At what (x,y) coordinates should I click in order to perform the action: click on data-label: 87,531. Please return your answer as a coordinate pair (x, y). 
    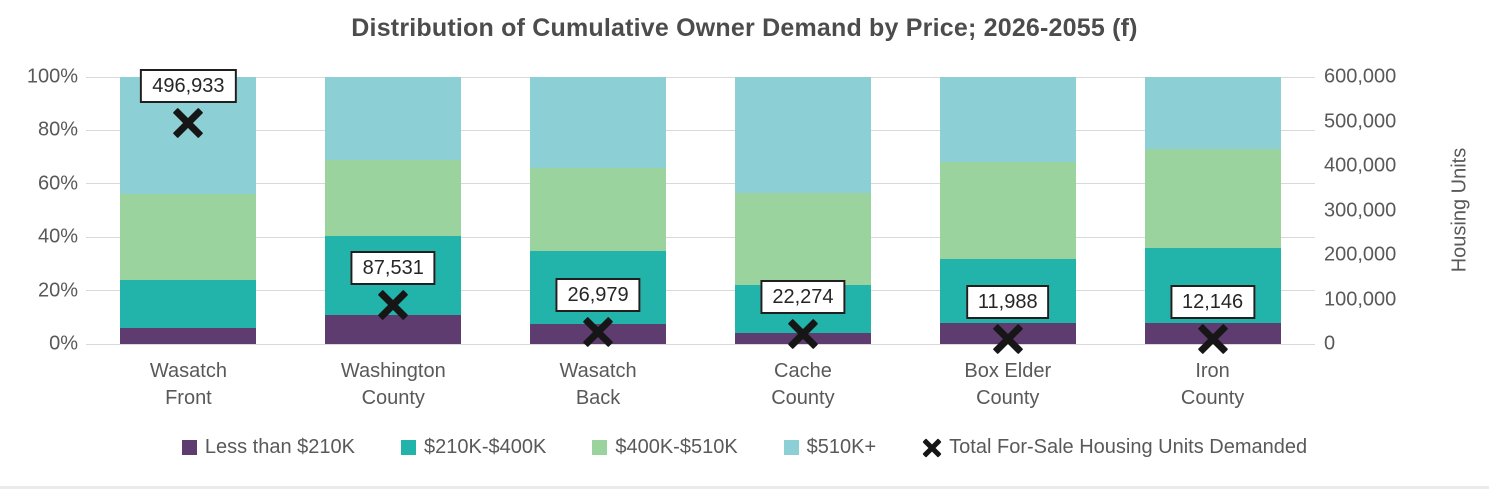
    Looking at the image, I should click on (393, 268).